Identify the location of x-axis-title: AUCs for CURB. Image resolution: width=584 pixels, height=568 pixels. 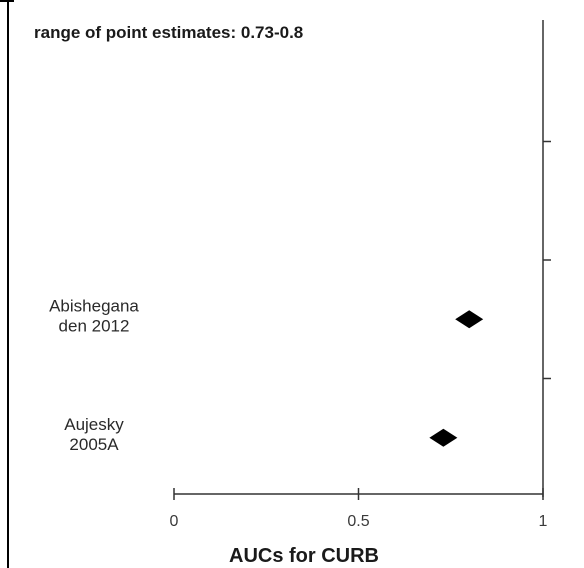
(304, 556).